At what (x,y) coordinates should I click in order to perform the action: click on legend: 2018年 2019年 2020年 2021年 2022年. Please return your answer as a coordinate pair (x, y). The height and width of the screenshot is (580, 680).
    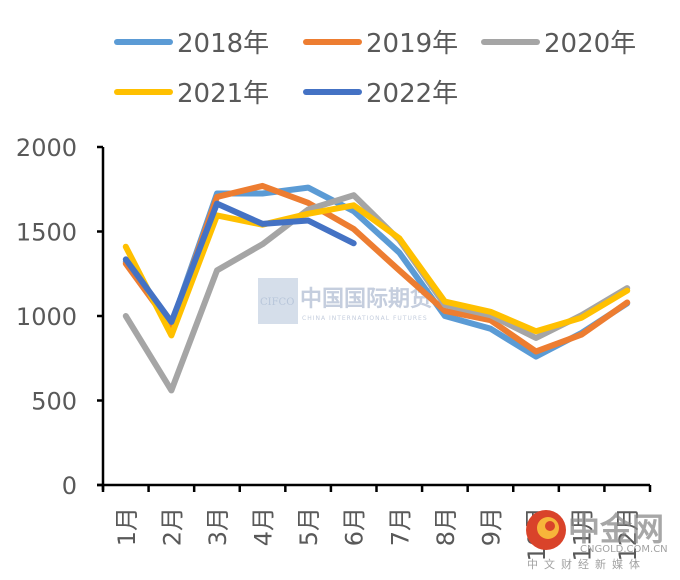
    Looking at the image, I should click on (375, 69).